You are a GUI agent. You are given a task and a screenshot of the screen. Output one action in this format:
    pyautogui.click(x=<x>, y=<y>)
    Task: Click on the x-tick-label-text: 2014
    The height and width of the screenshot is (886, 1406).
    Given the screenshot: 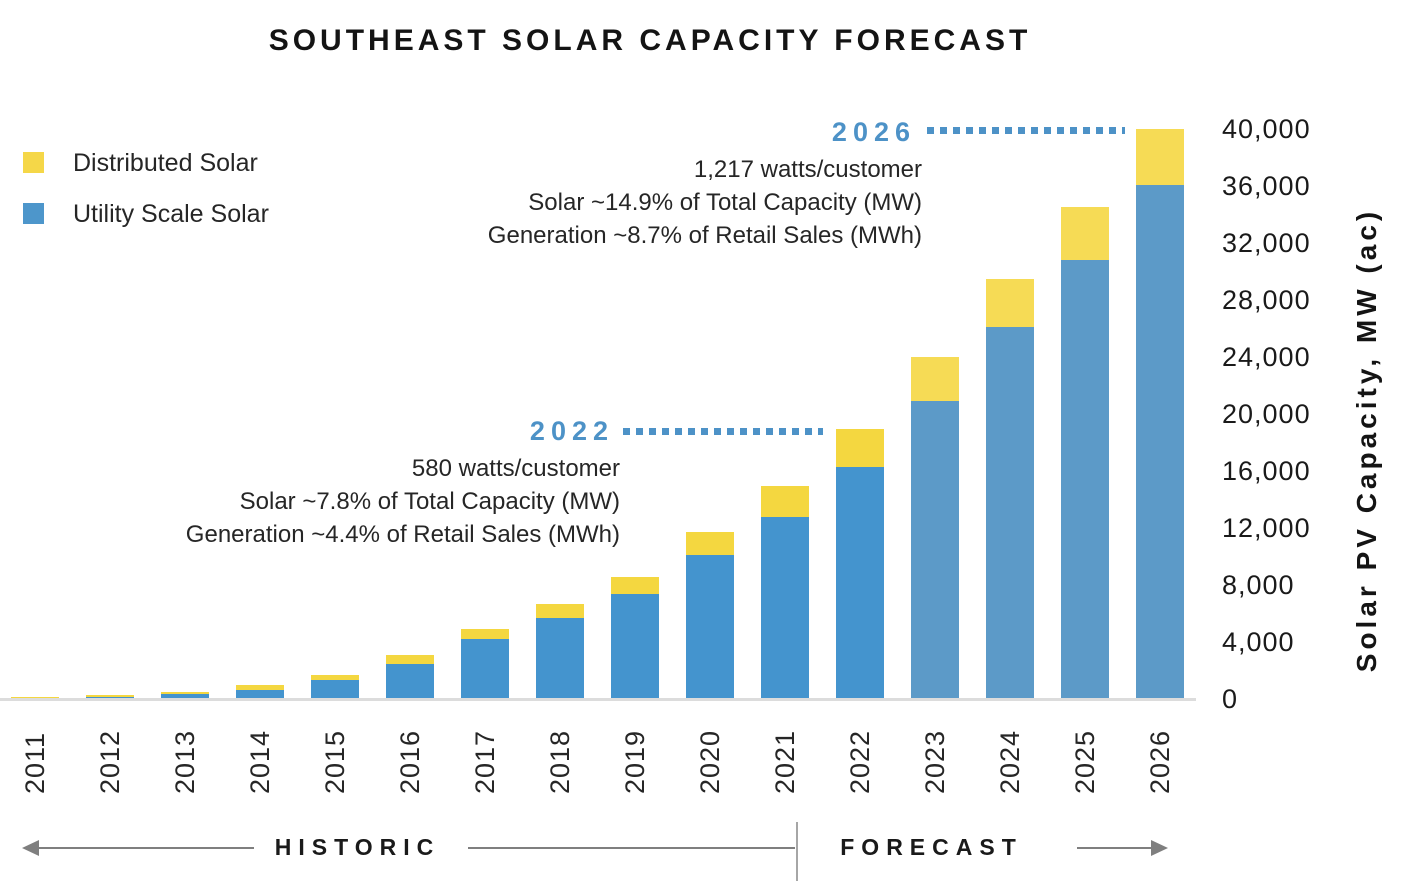 What is the action you would take?
    pyautogui.click(x=260, y=761)
    